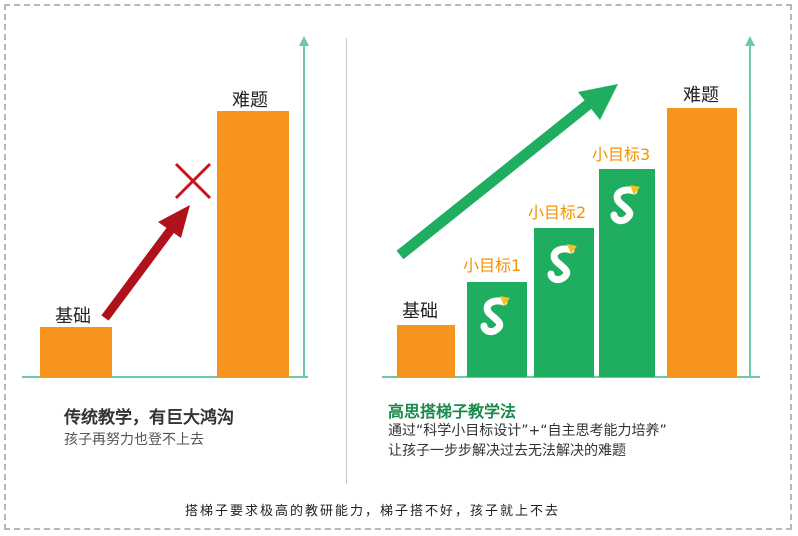  What do you see at coordinates (76, 352) in the screenshot?
I see `left-base-bar` at bounding box center [76, 352].